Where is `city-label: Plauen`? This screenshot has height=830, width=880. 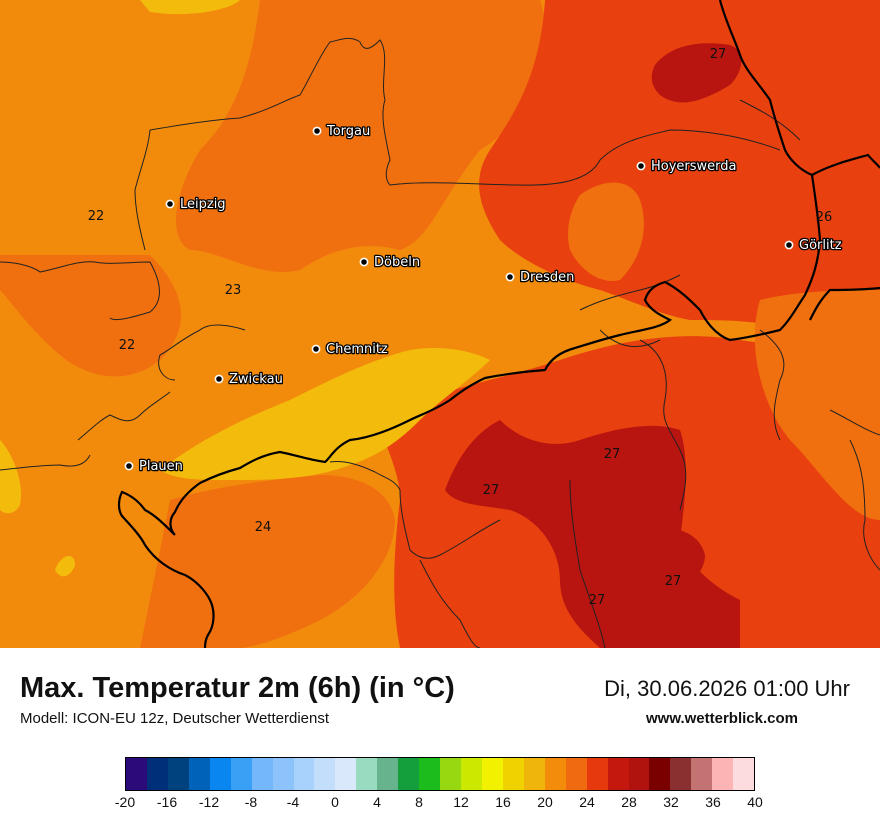
city-label: Plauen is located at coordinates (161, 466).